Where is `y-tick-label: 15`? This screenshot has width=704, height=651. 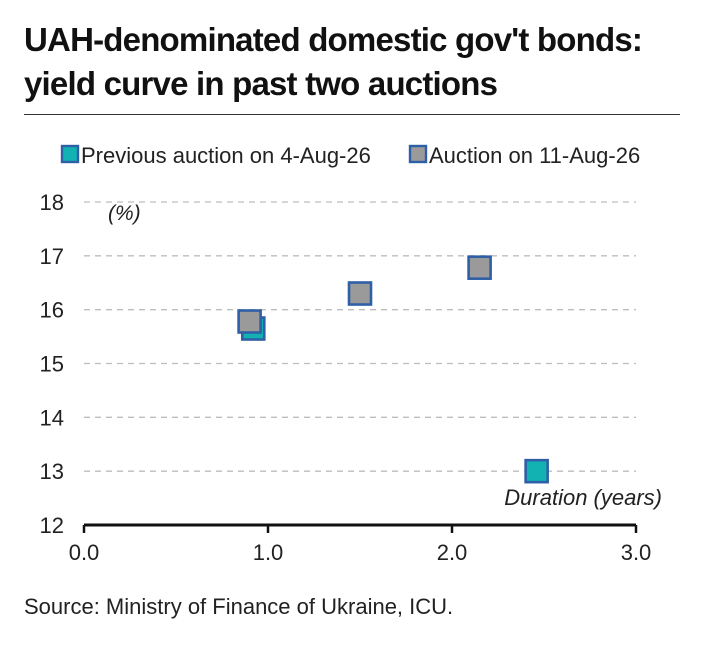 y-tick-label: 15 is located at coordinates (52, 364).